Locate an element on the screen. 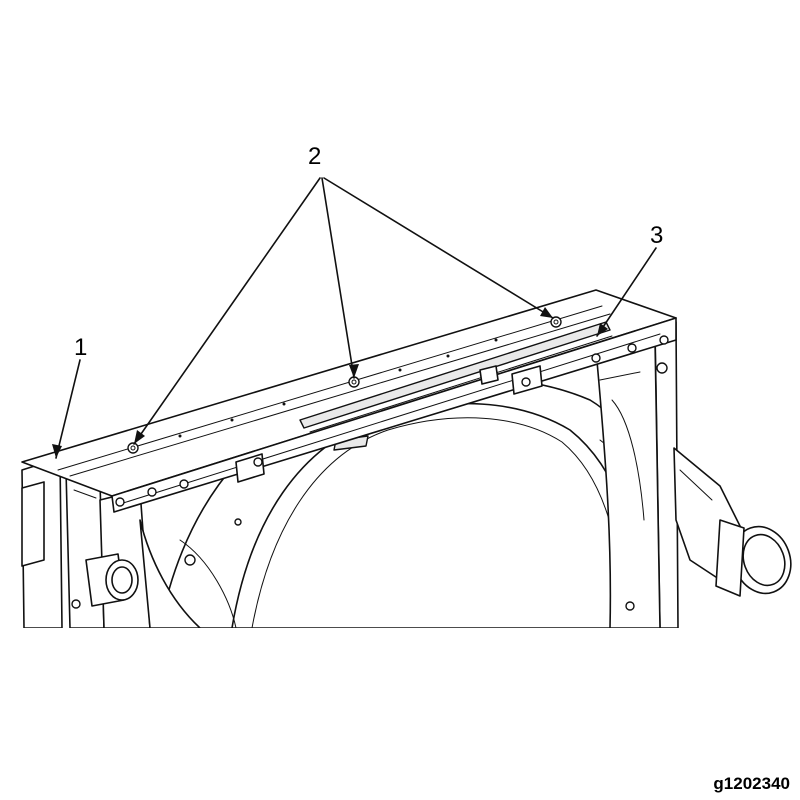 The width and height of the screenshot is (800, 800). callout-2: 2 is located at coordinates (315, 156).